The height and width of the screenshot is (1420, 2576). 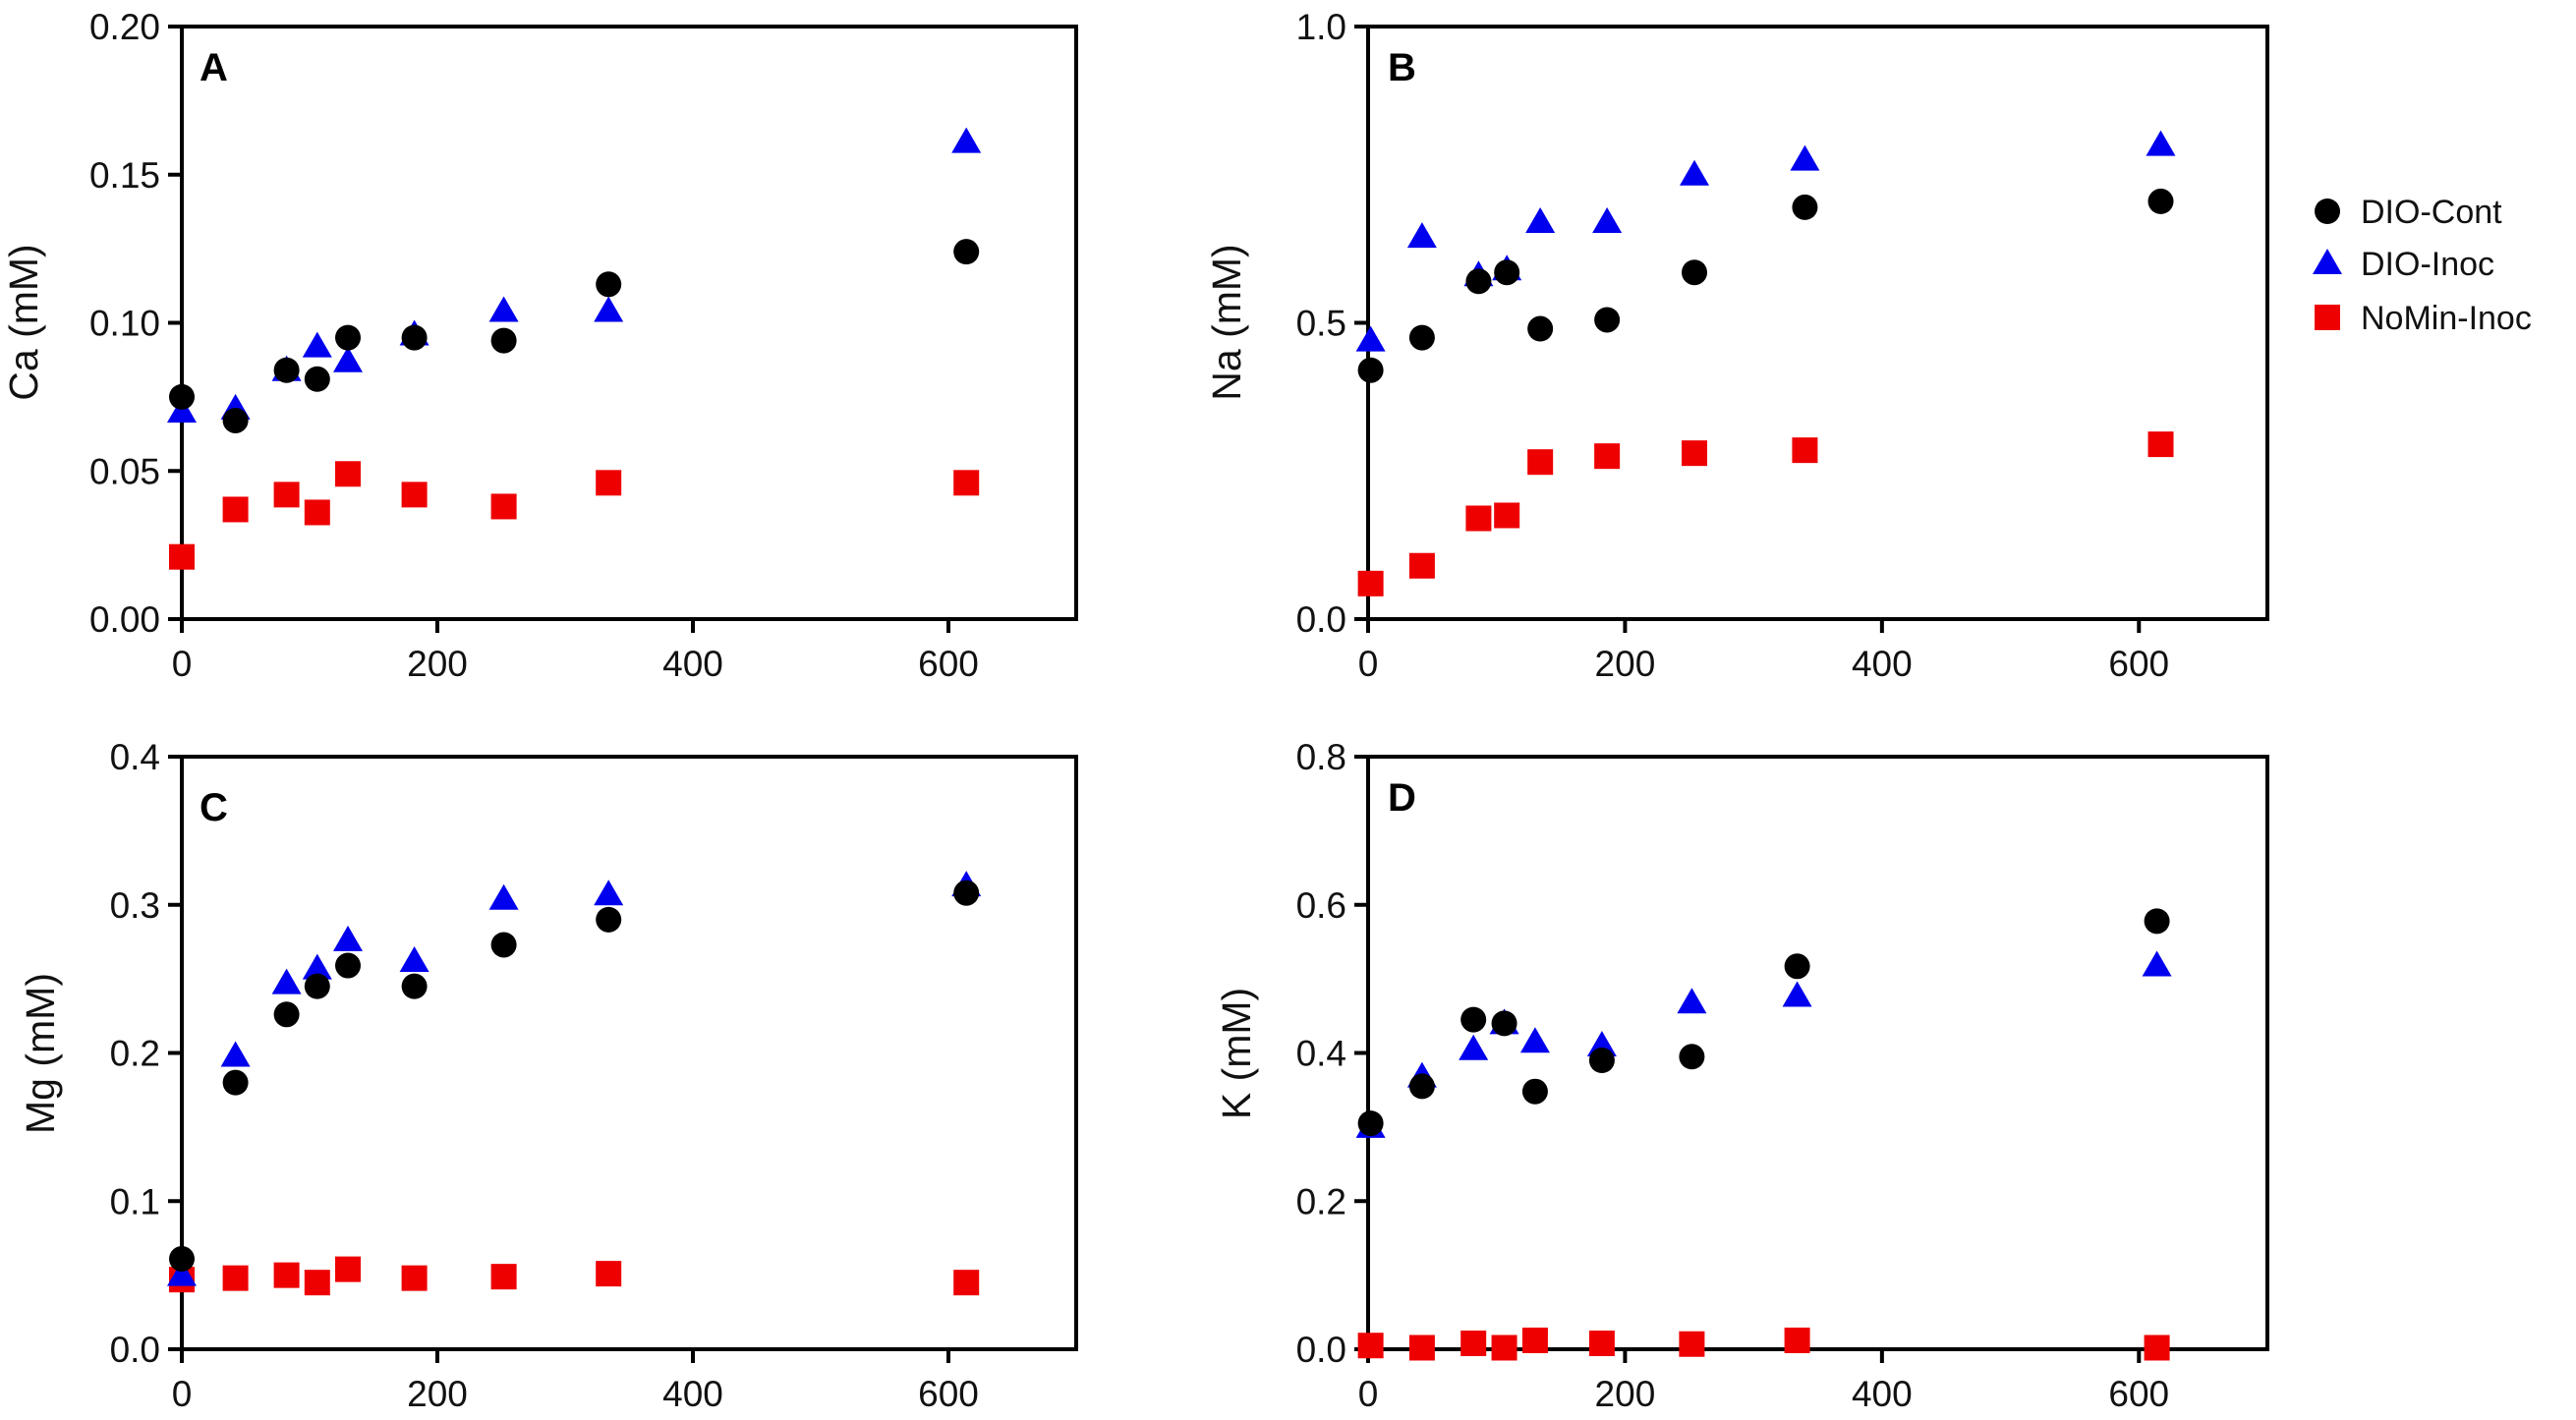 I want to click on panel-c-xticks: 0 200 400 600, so click(x=575, y=1381).